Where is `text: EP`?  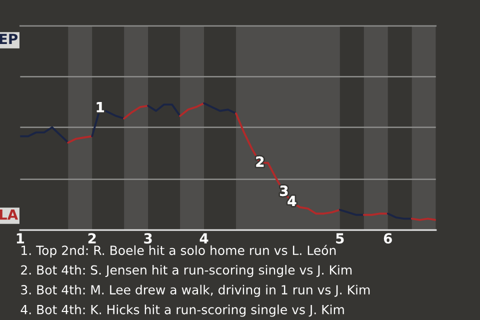 text: EP is located at coordinates (9, 39).